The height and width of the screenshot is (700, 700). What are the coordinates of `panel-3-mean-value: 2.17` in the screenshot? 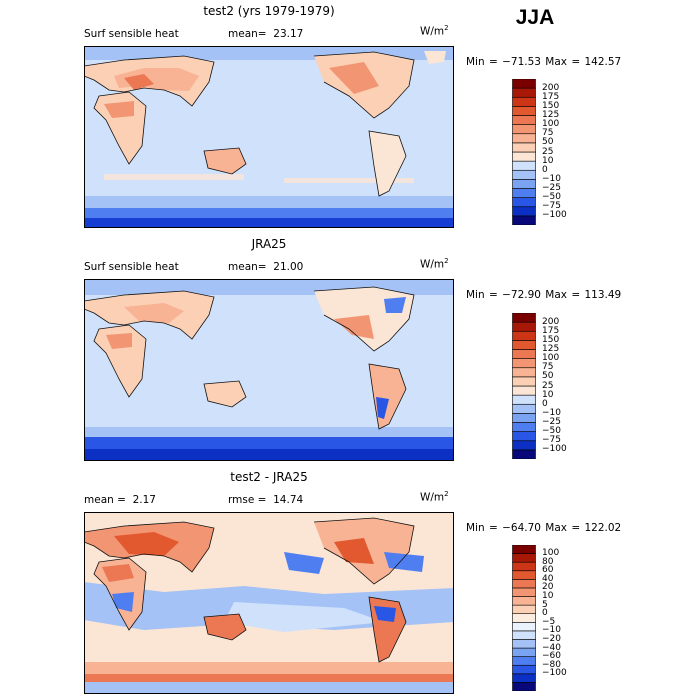 It's located at (144, 500).